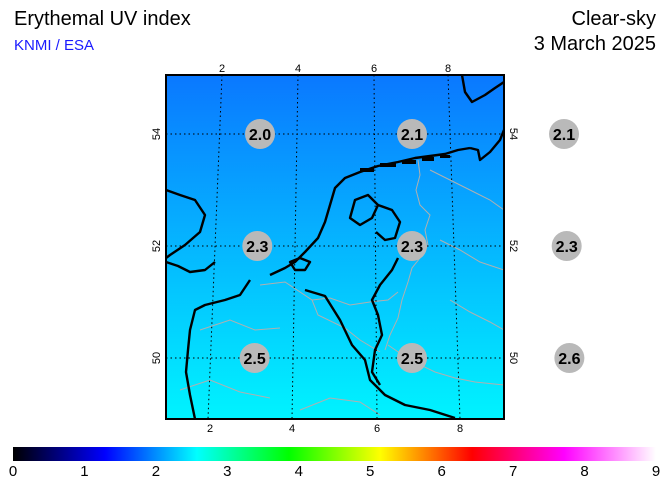 The height and width of the screenshot is (490, 670). What do you see at coordinates (186, 223) in the screenshot?
I see `coast-england` at bounding box center [186, 223].